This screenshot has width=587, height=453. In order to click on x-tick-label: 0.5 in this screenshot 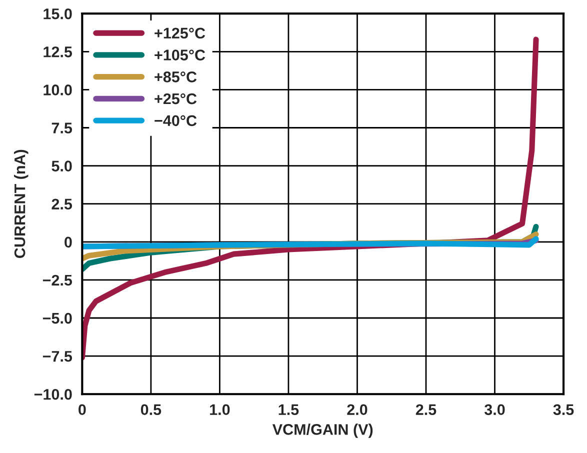, I will do `click(151, 410)`.